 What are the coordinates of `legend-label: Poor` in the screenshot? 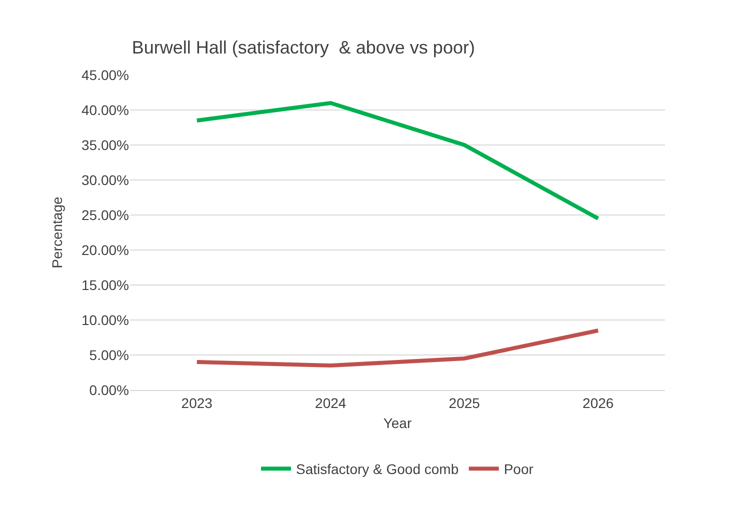 It's located at (519, 469).